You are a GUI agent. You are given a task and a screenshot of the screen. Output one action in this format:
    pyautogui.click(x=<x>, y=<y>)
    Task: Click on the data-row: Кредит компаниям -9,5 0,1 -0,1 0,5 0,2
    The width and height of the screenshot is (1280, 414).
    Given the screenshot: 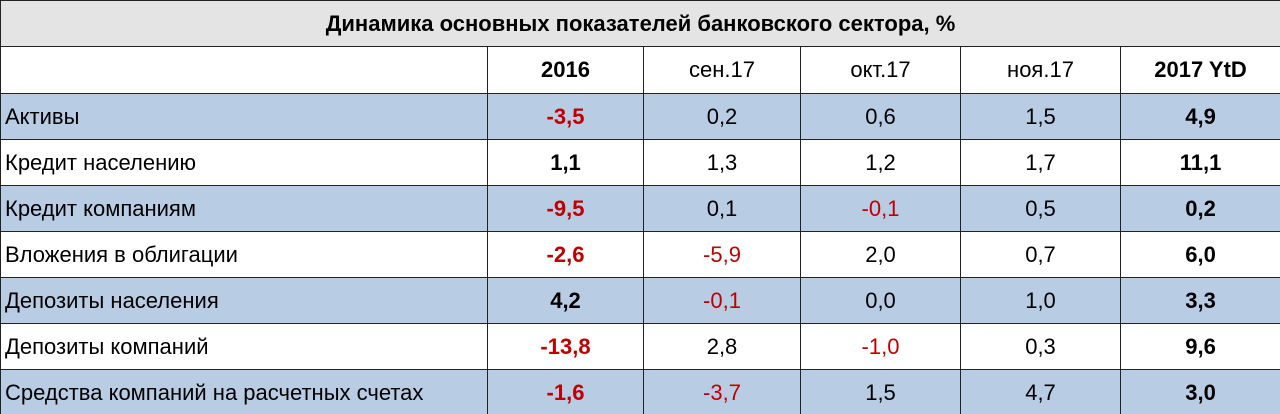 What is the action you would take?
    pyautogui.click(x=640, y=208)
    